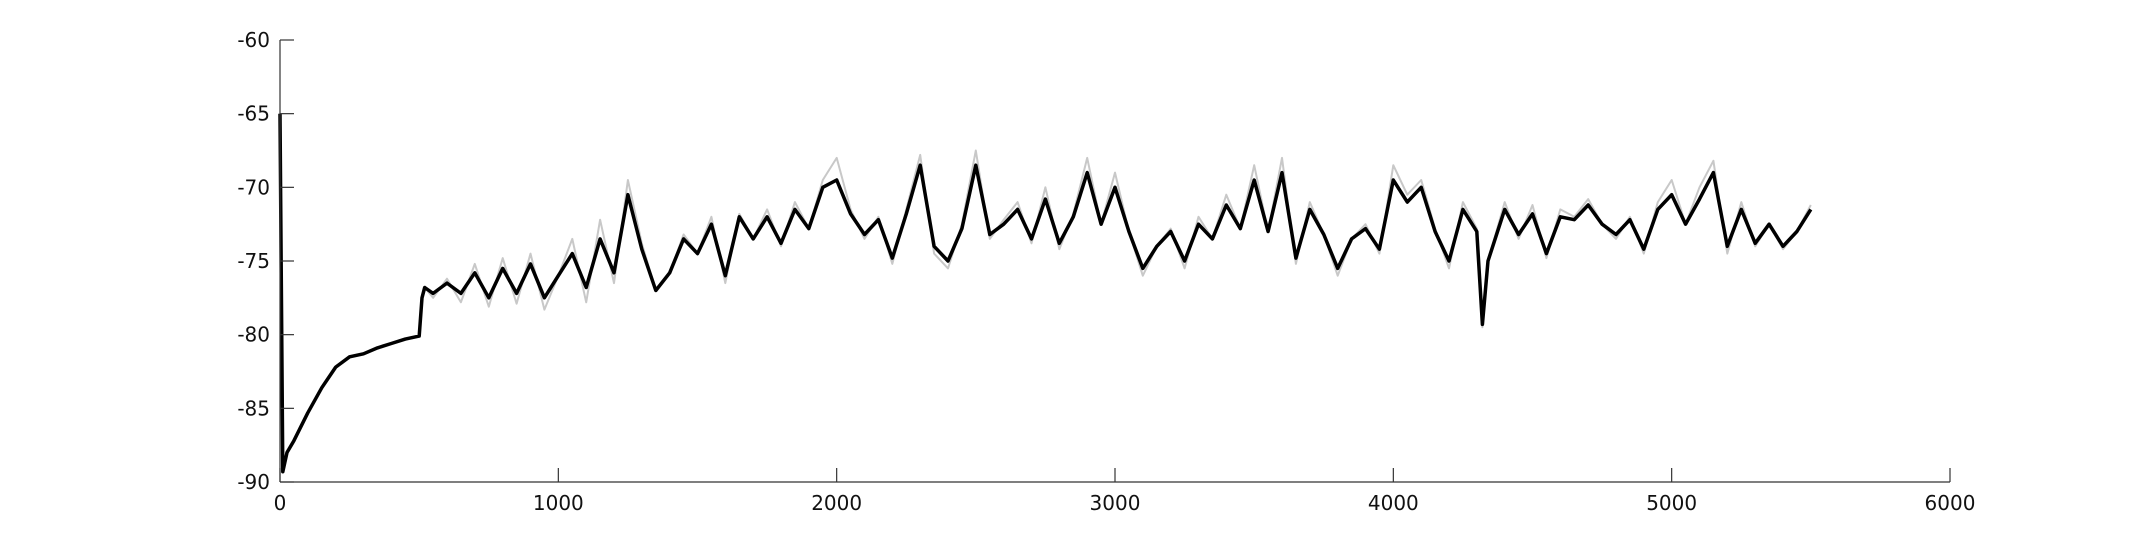 The height and width of the screenshot is (533, 2133). Describe the element at coordinates (1115, 503) in the screenshot. I see `x-tick-label: 3000` at that location.